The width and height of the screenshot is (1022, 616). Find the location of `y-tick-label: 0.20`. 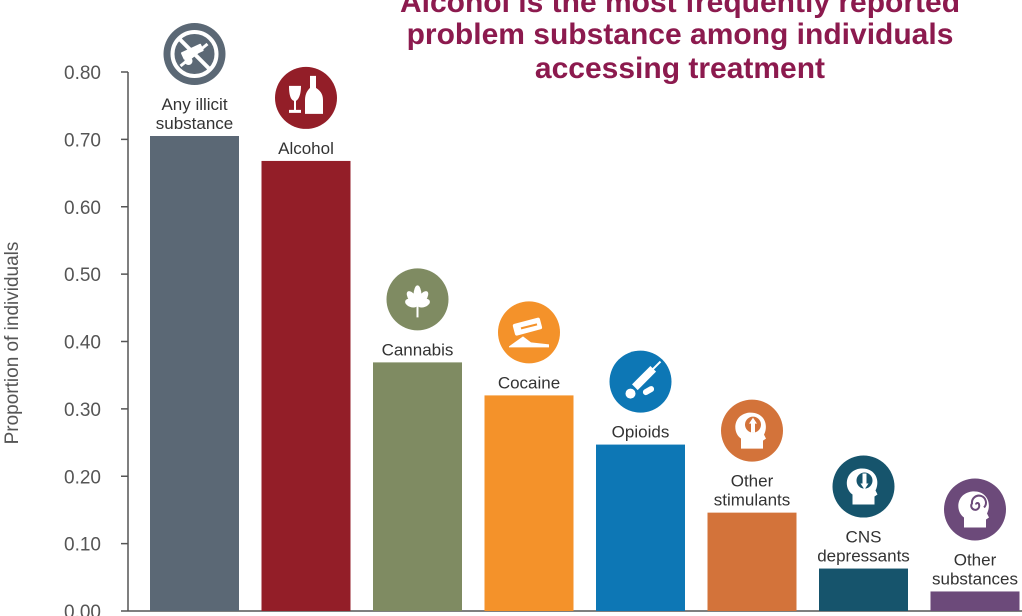

y-tick-label: 0.20 is located at coordinates (82, 477).